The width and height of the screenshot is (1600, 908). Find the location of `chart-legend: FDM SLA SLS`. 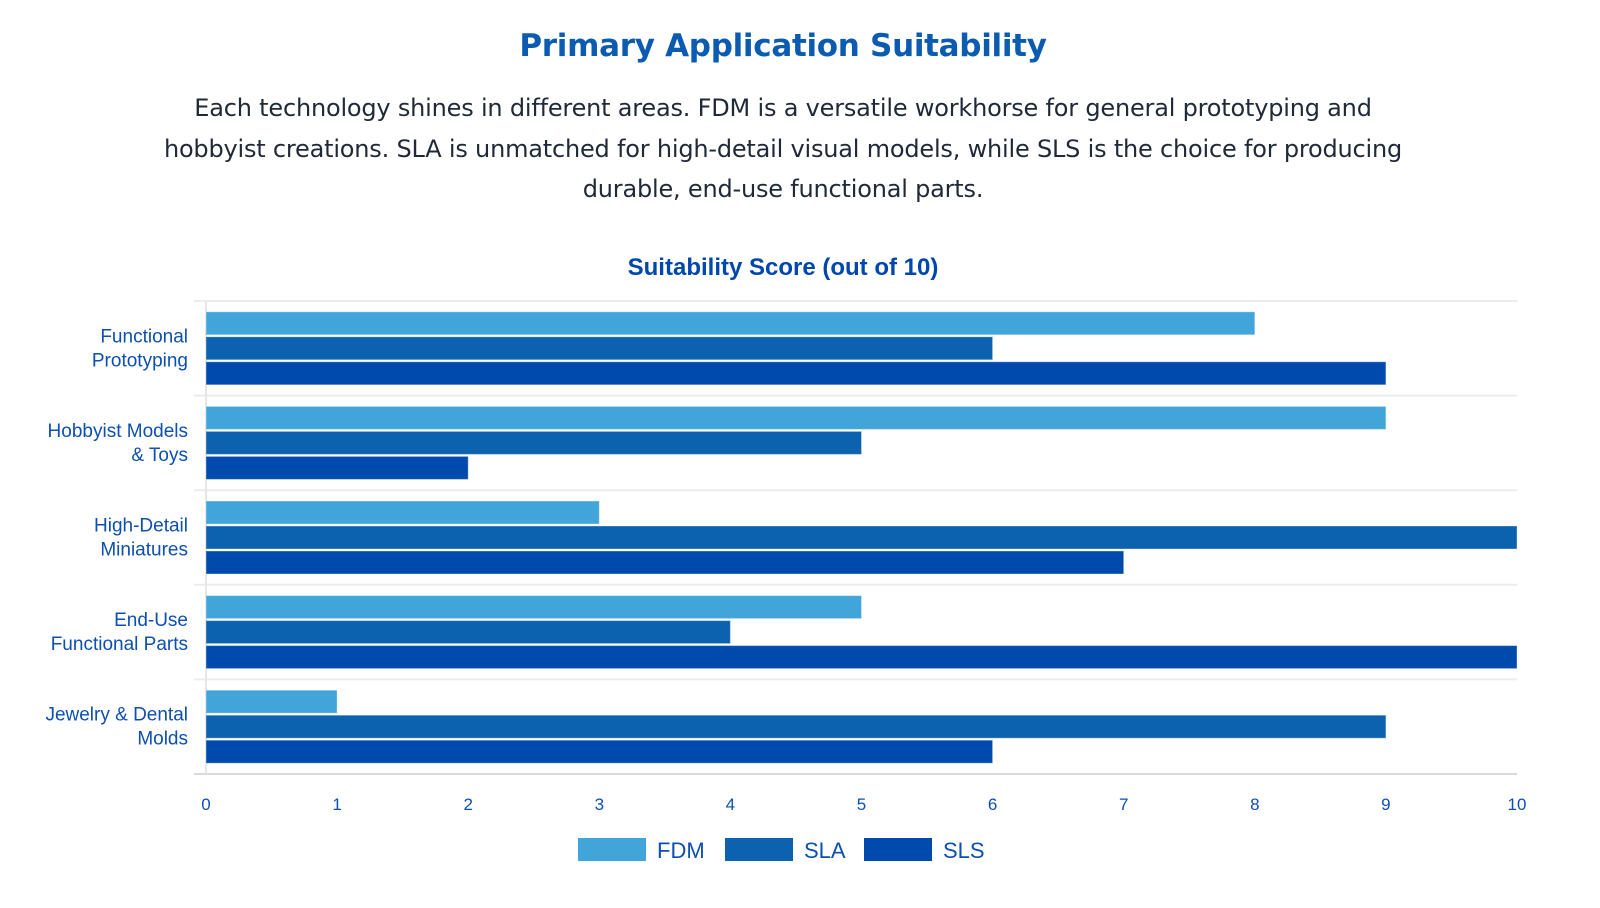

chart-legend: FDM SLA SLS is located at coordinates (781, 850).